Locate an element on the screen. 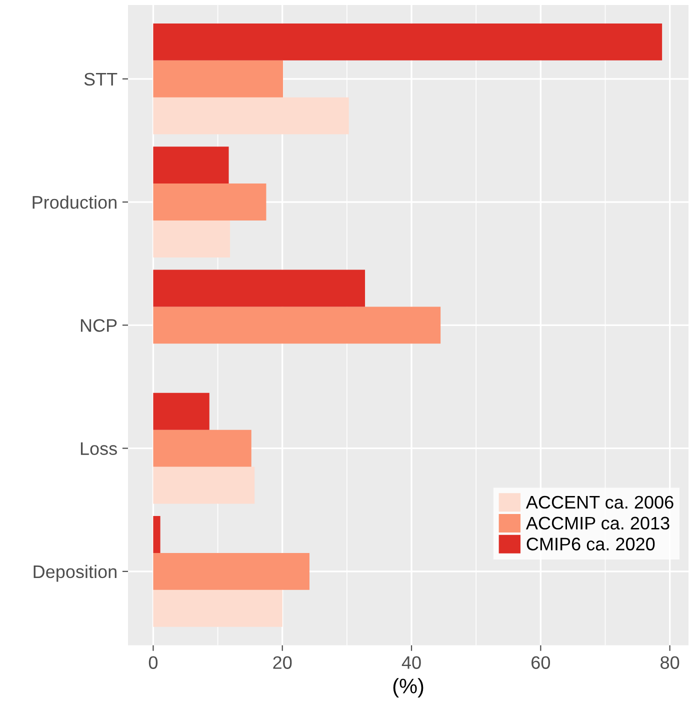  y-tick-label: Loss is located at coordinates (98, 449).